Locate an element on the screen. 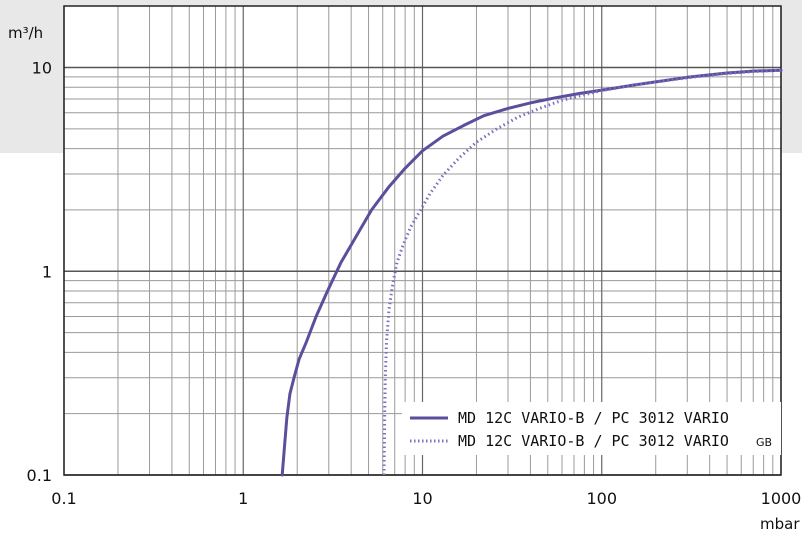 The height and width of the screenshot is (536, 802). legend-label-series-2-suffix: GB is located at coordinates (764, 442).